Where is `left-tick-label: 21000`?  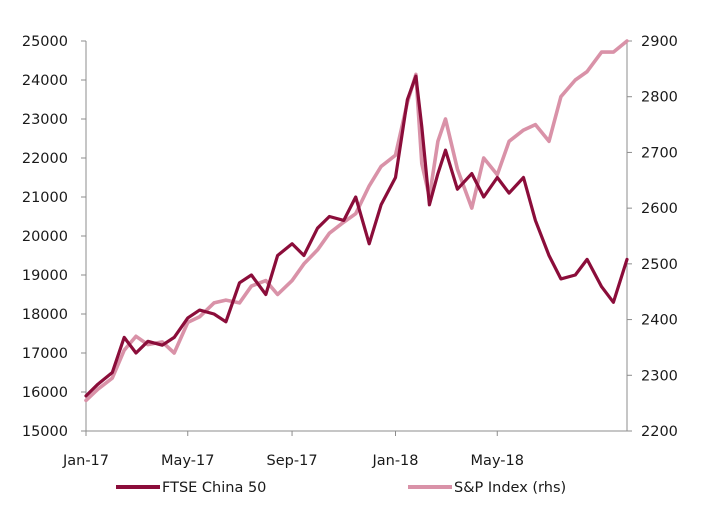 left-tick-label: 21000 is located at coordinates (45, 198).